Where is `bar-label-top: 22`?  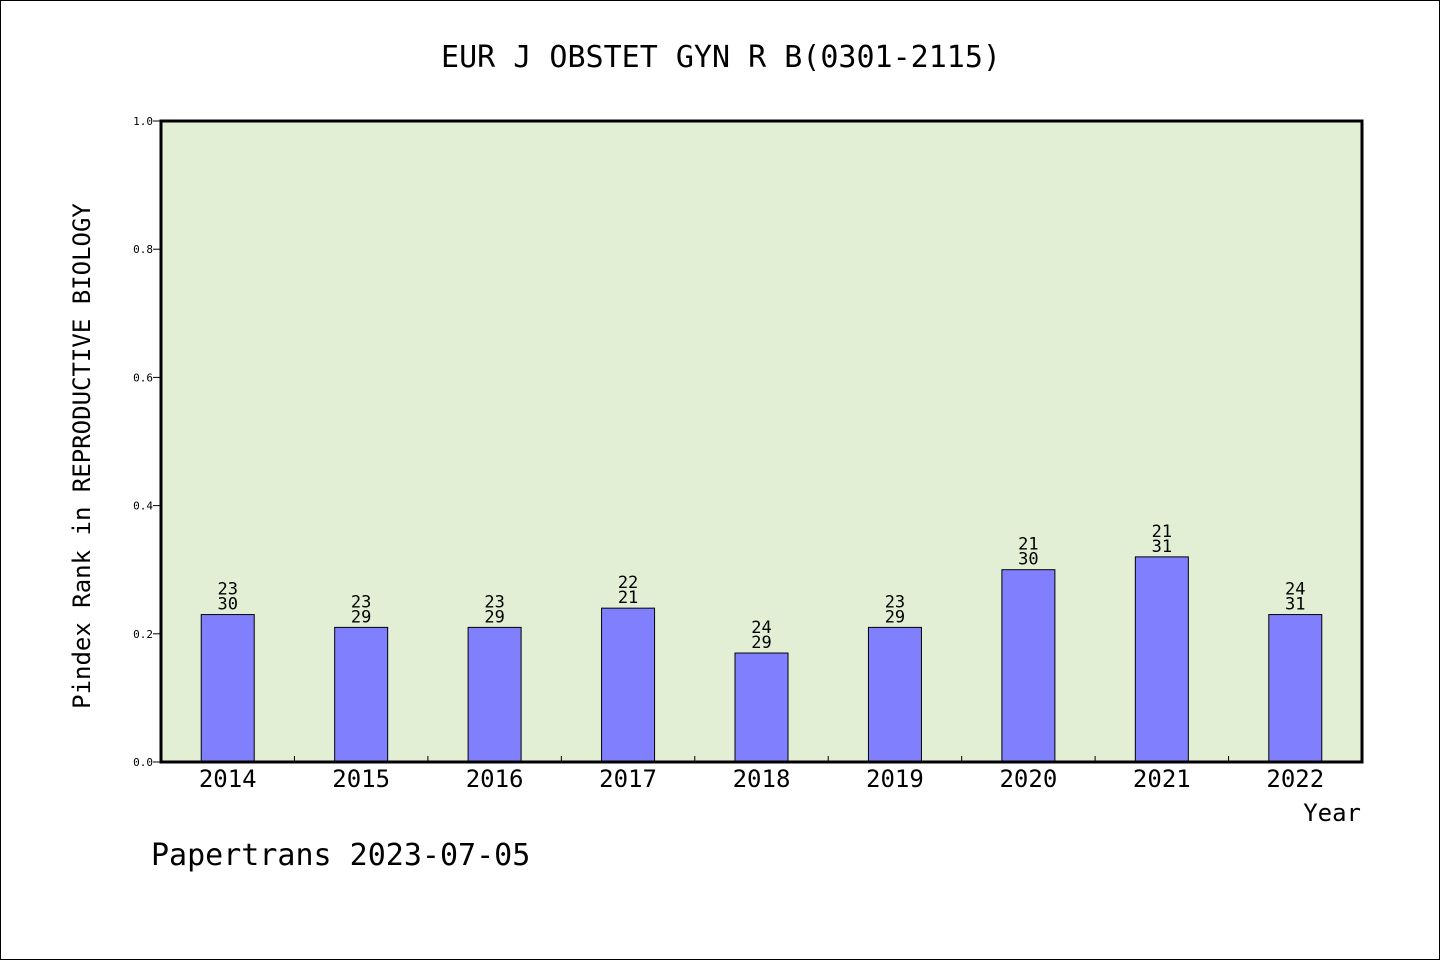
bar-label-top: 22 is located at coordinates (628, 583).